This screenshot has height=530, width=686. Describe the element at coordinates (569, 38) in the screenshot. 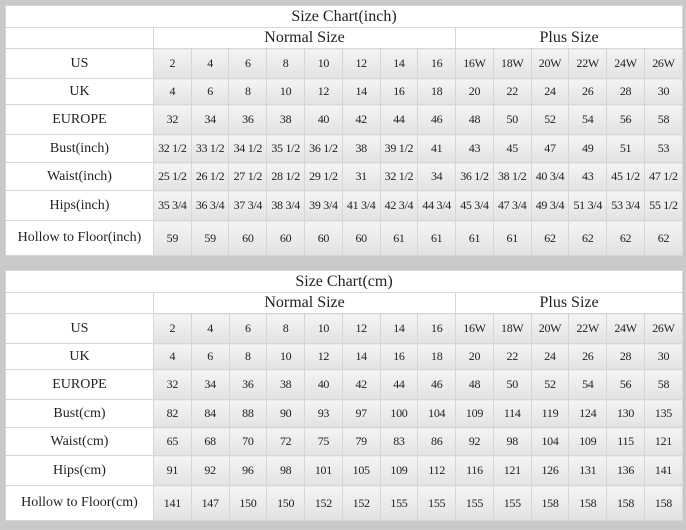

I see `group-plus-size: Plus Size` at that location.